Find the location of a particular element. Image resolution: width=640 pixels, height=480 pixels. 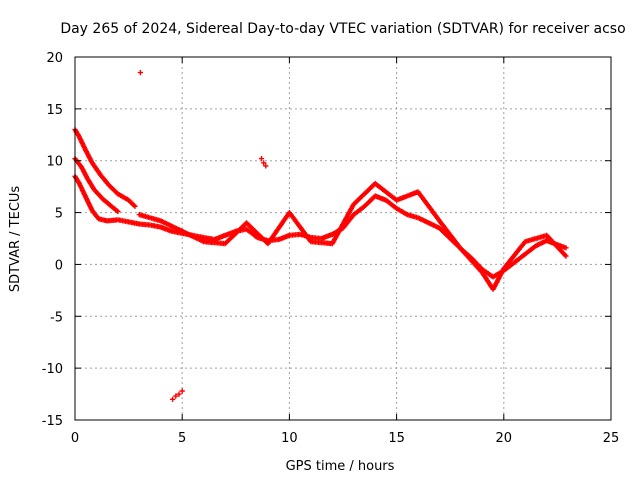

x-axis-label: GPS time / hours is located at coordinates (340, 466).